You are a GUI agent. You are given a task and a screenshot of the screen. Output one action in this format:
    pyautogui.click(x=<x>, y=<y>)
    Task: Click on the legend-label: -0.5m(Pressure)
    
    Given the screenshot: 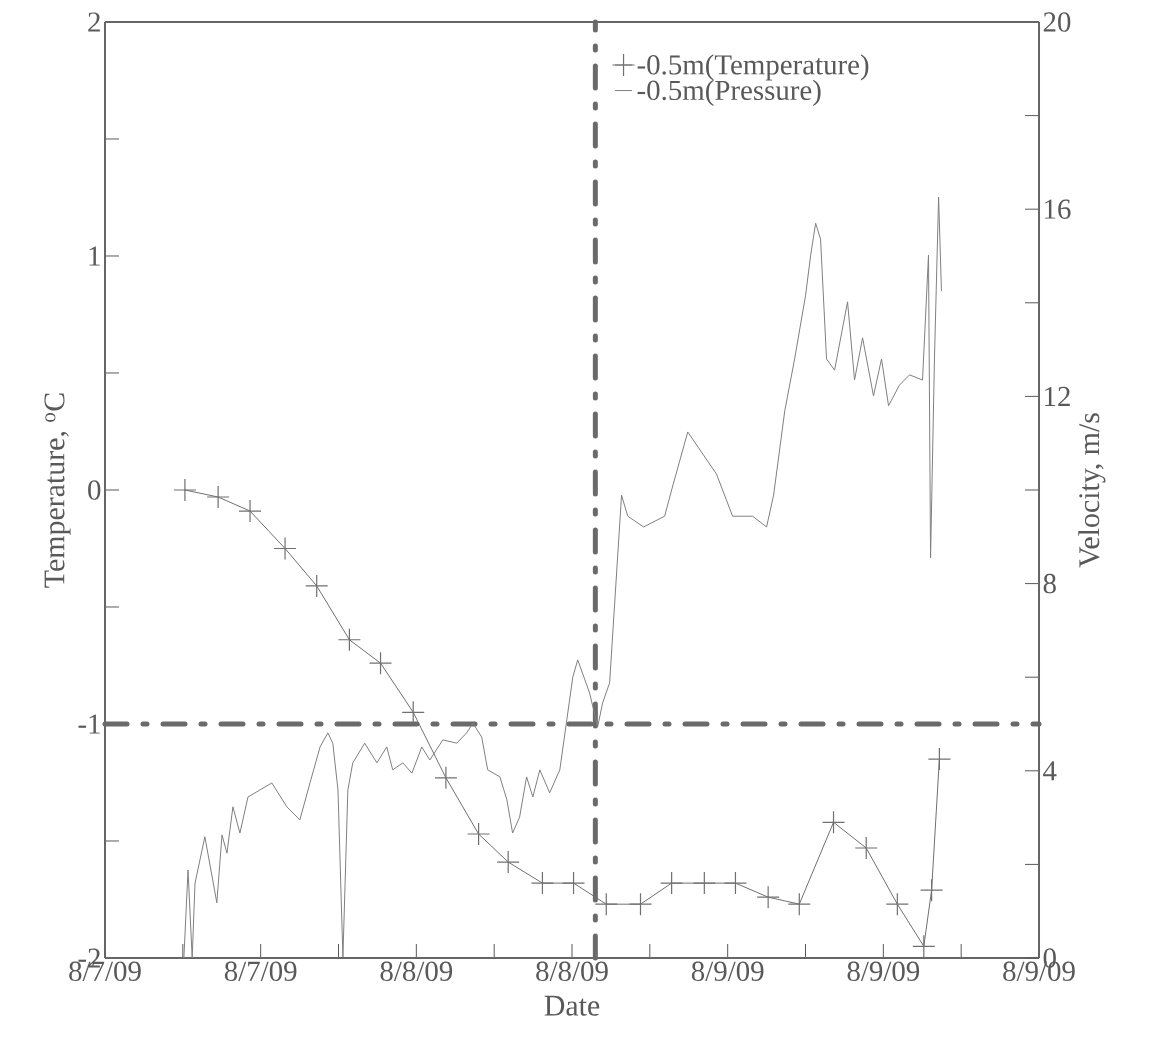 What is the action you would take?
    pyautogui.click(x=729, y=92)
    